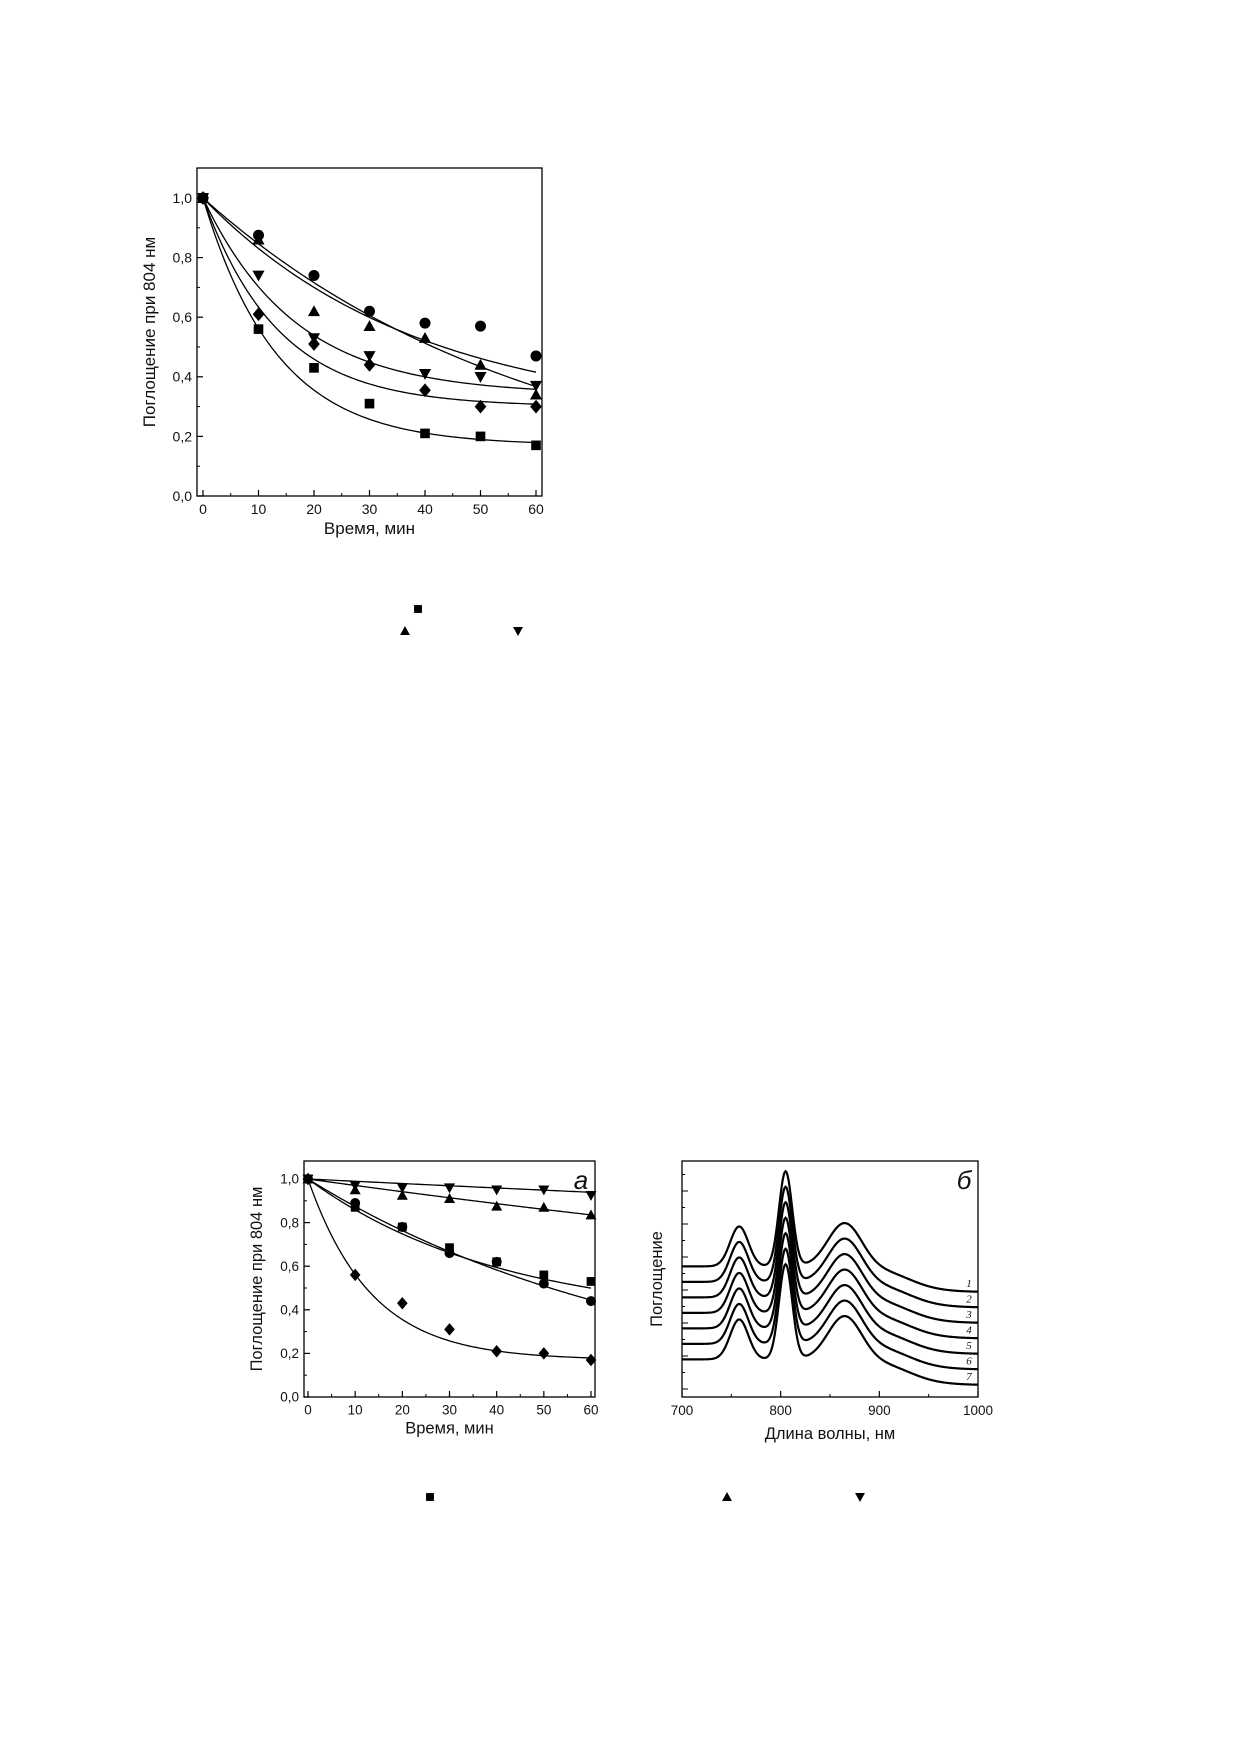 The width and height of the screenshot is (1240, 1754). Describe the element at coordinates (645, 1497) in the screenshot. I see `legend-markers-bottom` at that location.